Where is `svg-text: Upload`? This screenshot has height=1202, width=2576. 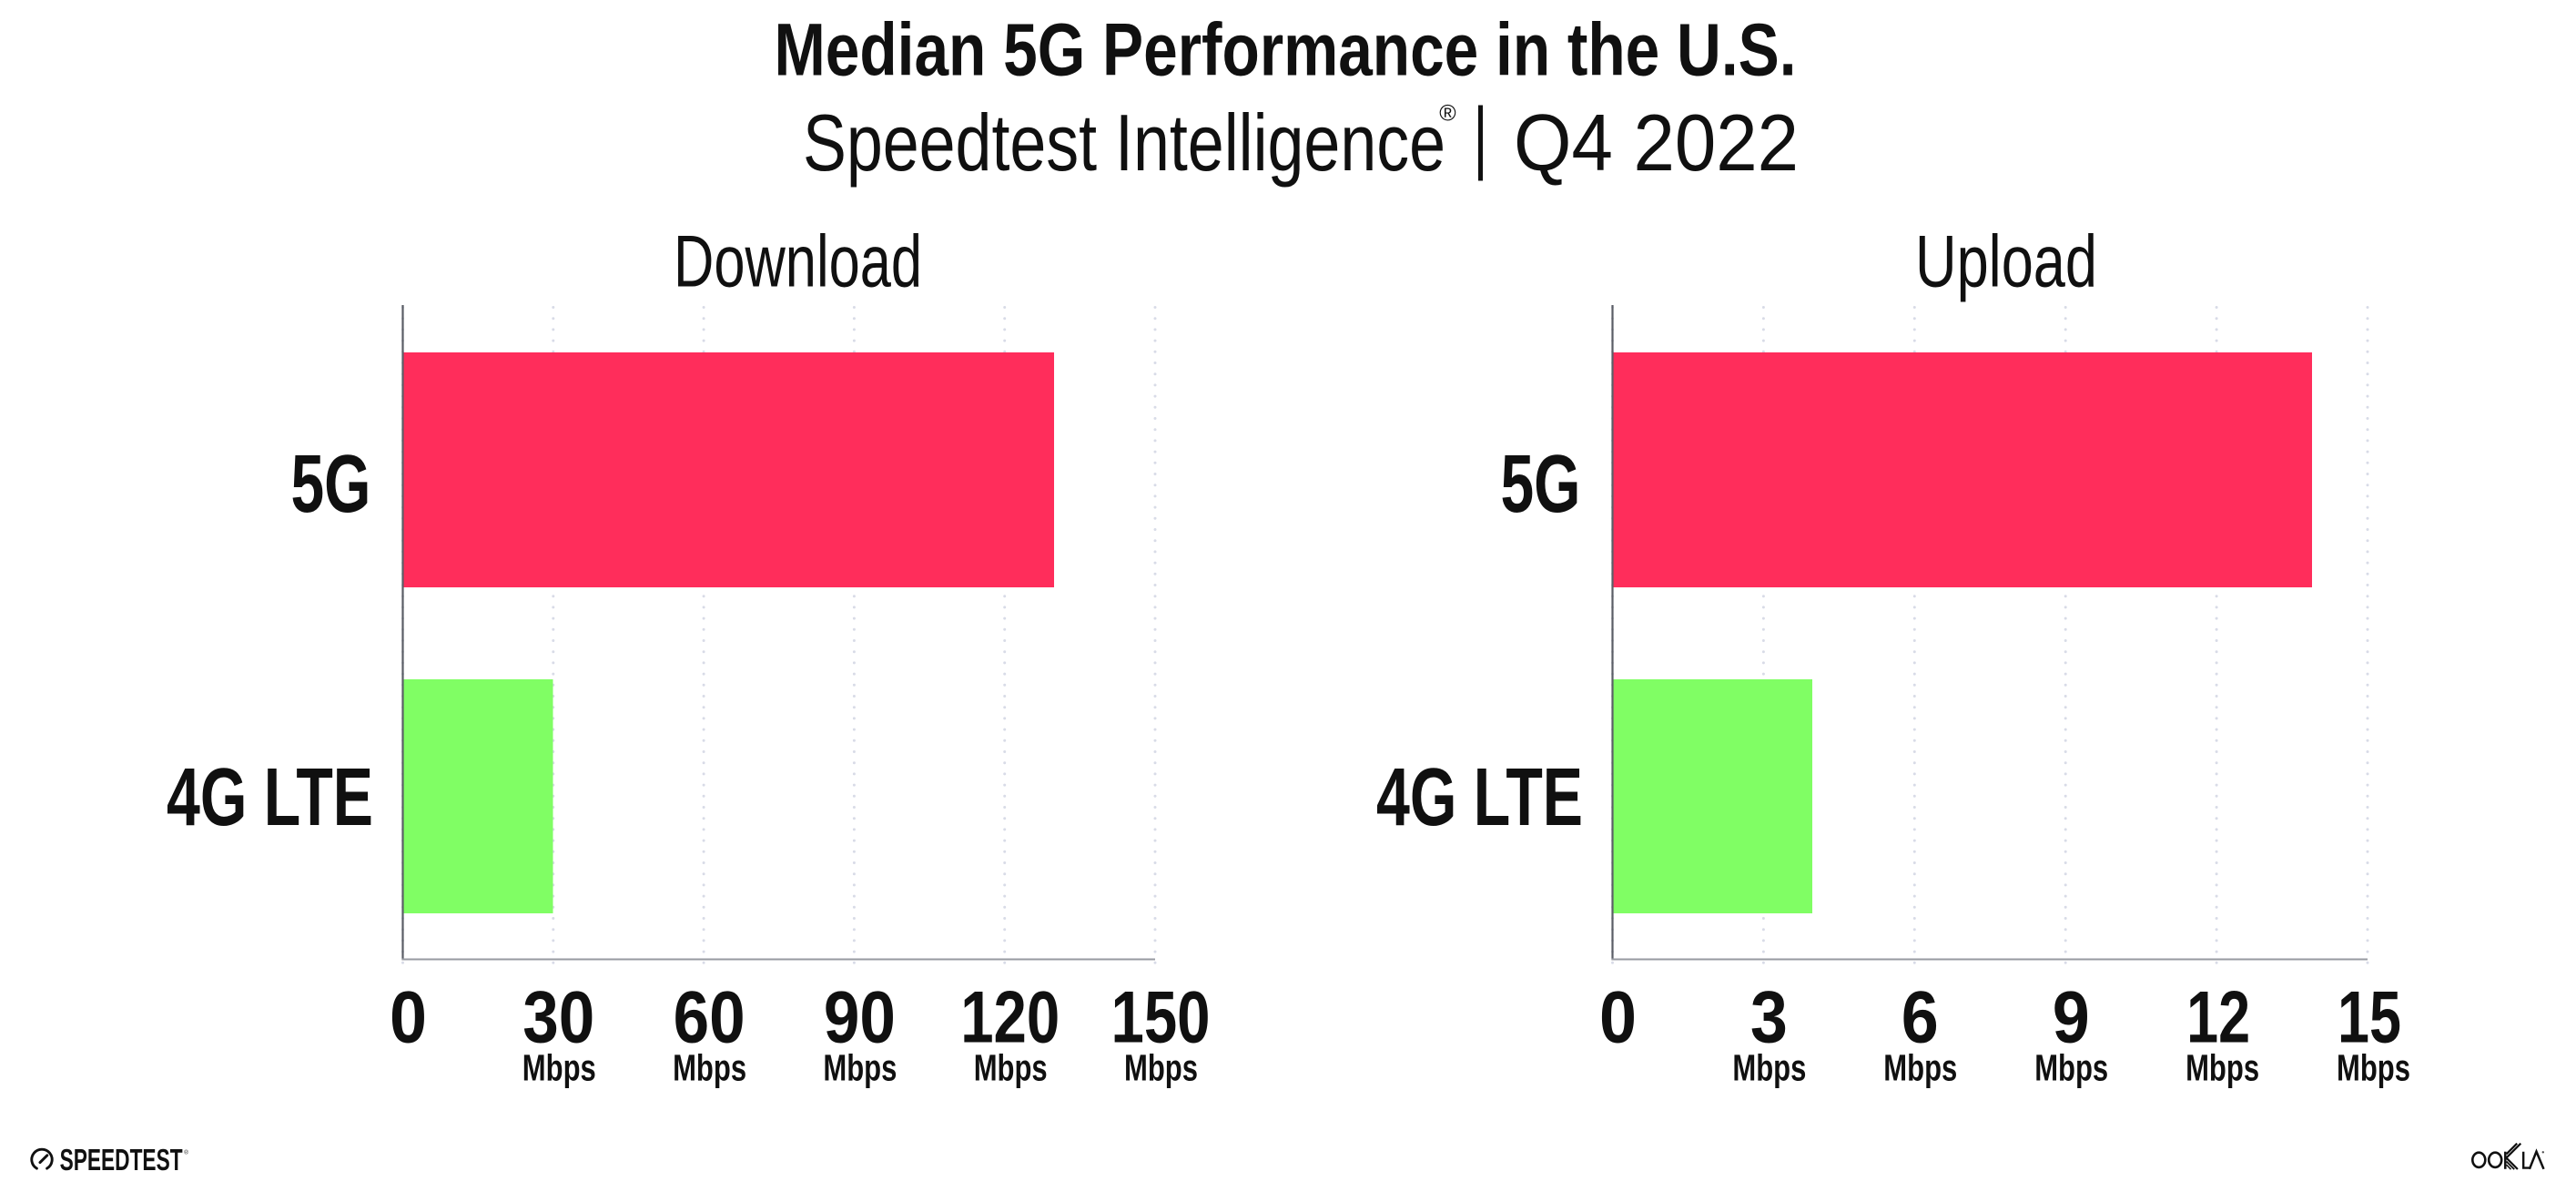 svg-text: Upload is located at coordinates (2006, 262).